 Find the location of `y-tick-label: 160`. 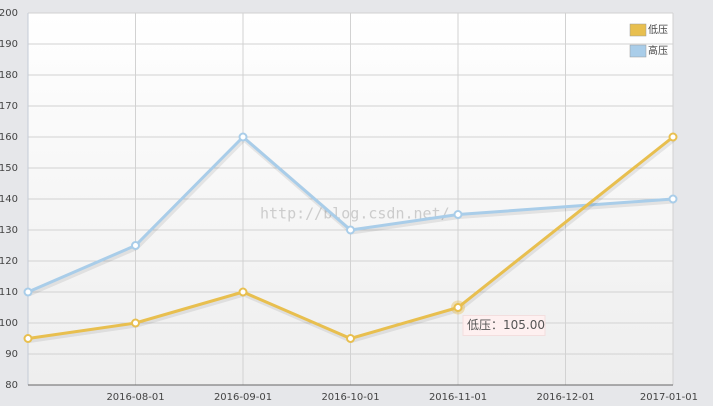

y-tick-label: 160 is located at coordinates (9, 137).